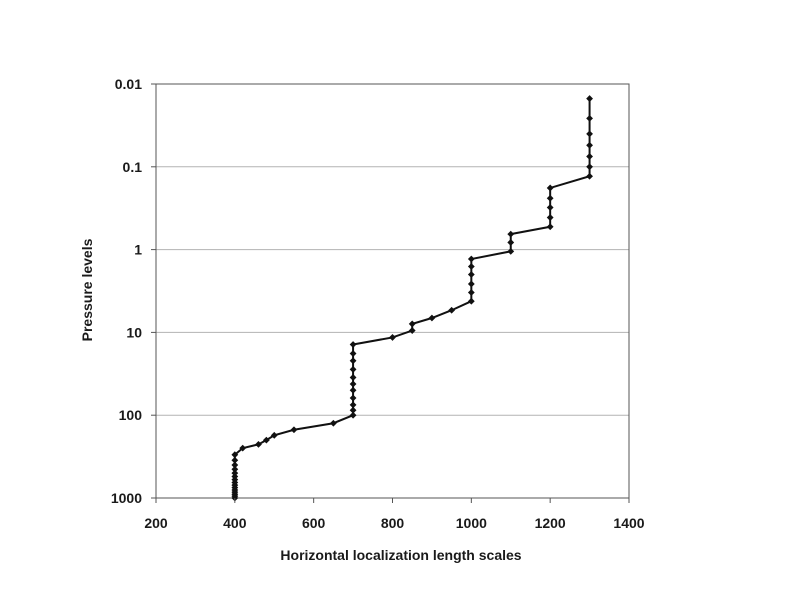 Image resolution: width=792 pixels, height=612 pixels. Describe the element at coordinates (628, 523) in the screenshot. I see `x-tick-label: 1400` at that location.